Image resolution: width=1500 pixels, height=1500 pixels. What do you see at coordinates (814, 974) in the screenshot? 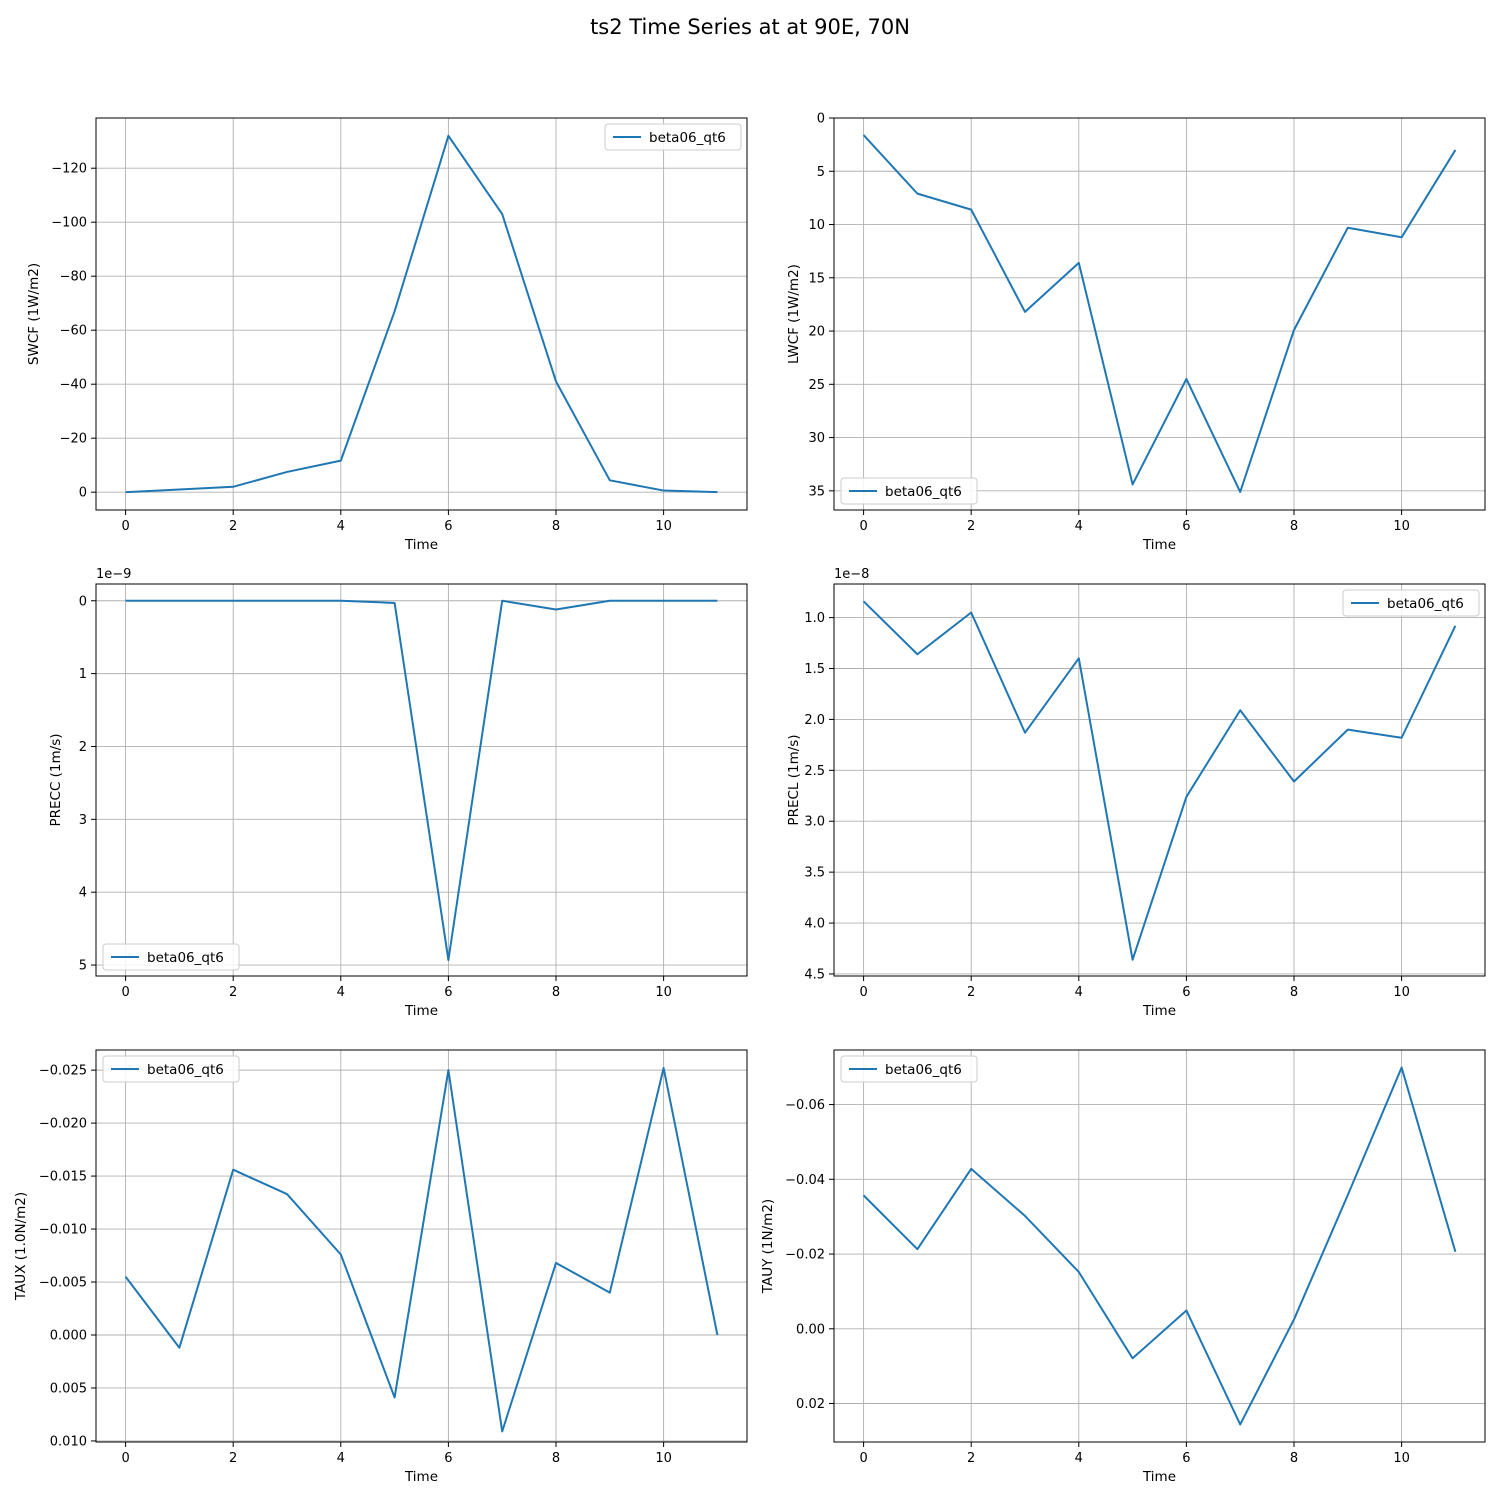
I see `y-tick-label: 4.5` at bounding box center [814, 974].